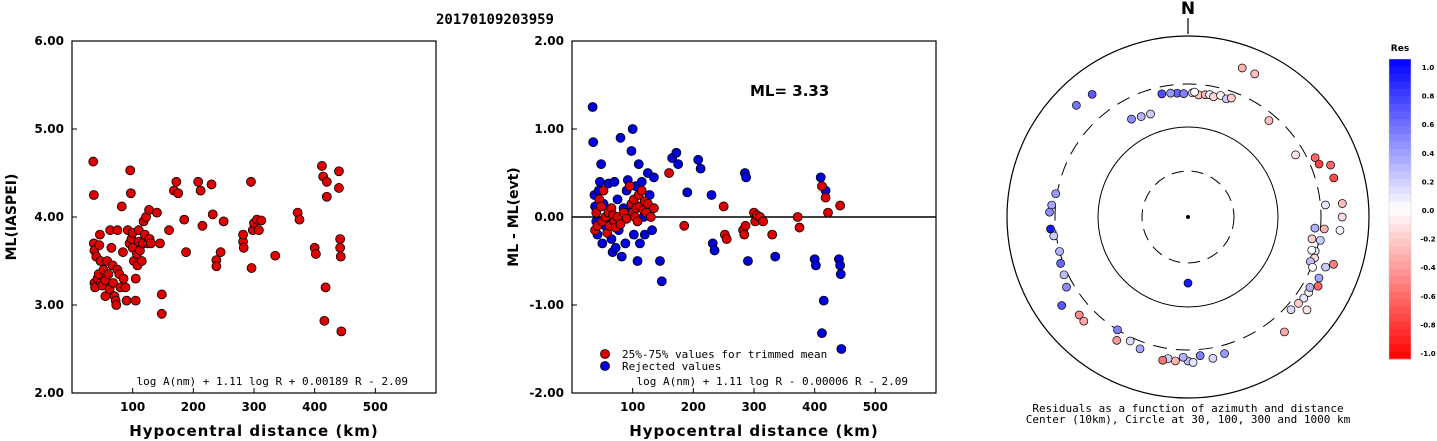 Image resolution: width=1437 pixels, height=441 pixels. What do you see at coordinates (1427, 268) in the screenshot?
I see `colorbar-tick-label: -0.4` at bounding box center [1427, 268].